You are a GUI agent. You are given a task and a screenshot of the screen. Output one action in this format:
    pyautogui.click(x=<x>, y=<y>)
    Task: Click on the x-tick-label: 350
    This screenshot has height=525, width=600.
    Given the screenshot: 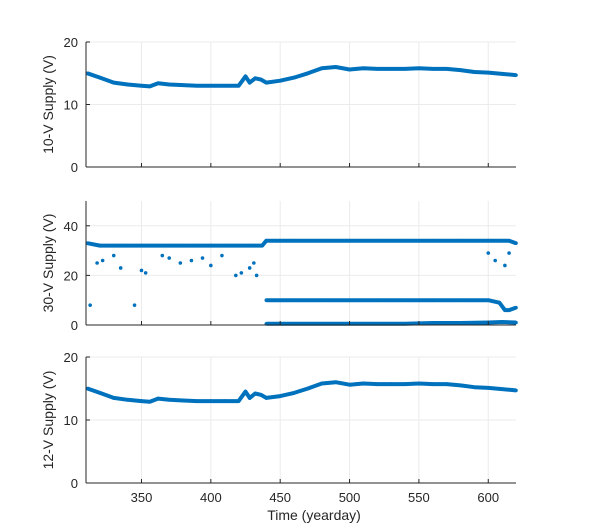 What is the action you would take?
    pyautogui.click(x=142, y=497)
    